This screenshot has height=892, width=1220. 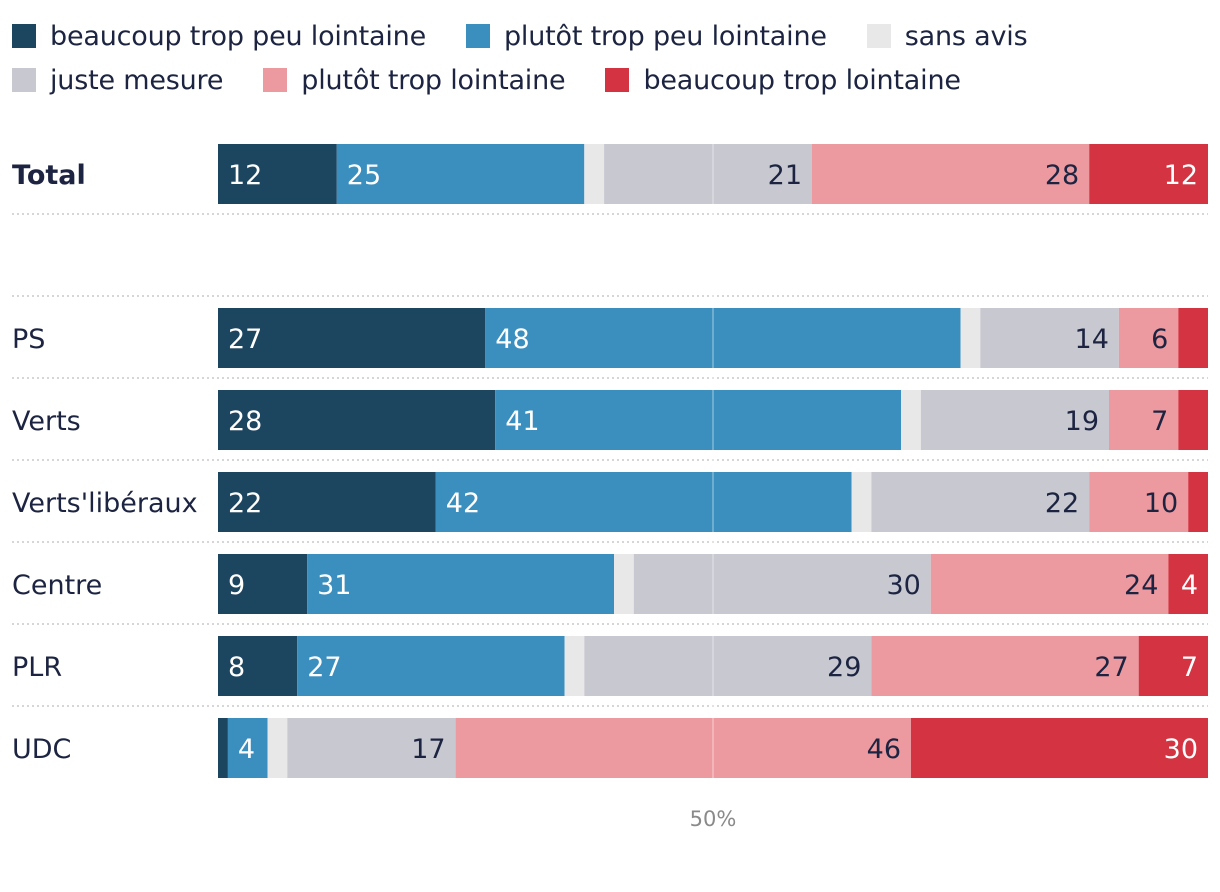 What do you see at coordinates (783, 80) in the screenshot?
I see `legend-item-beaucoup-trop-lointaine: beaucoup trop lointaine` at bounding box center [783, 80].